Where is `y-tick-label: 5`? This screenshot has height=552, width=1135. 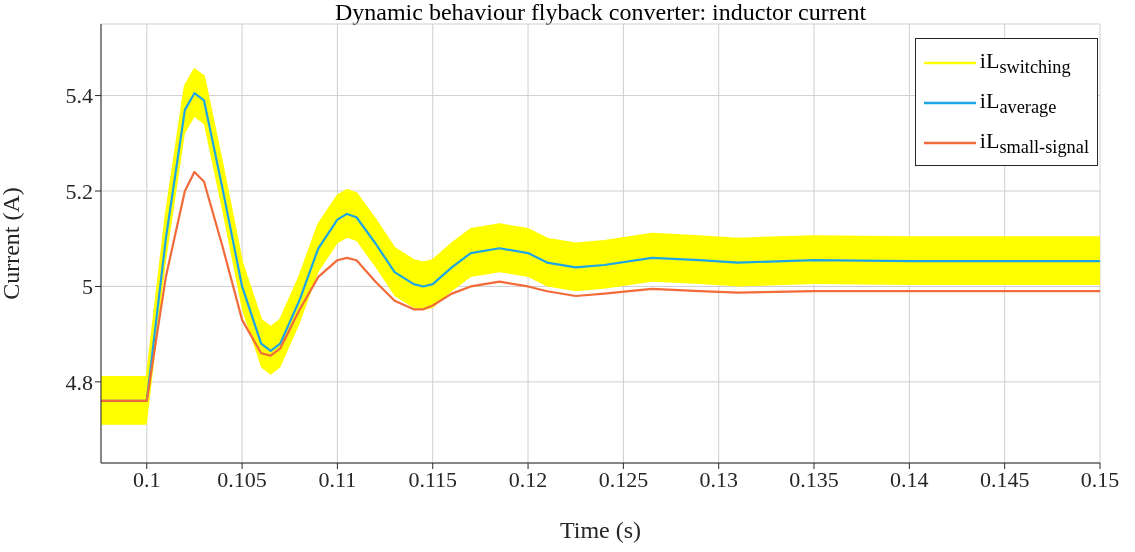 y-tick-label: 5 is located at coordinates (87, 287).